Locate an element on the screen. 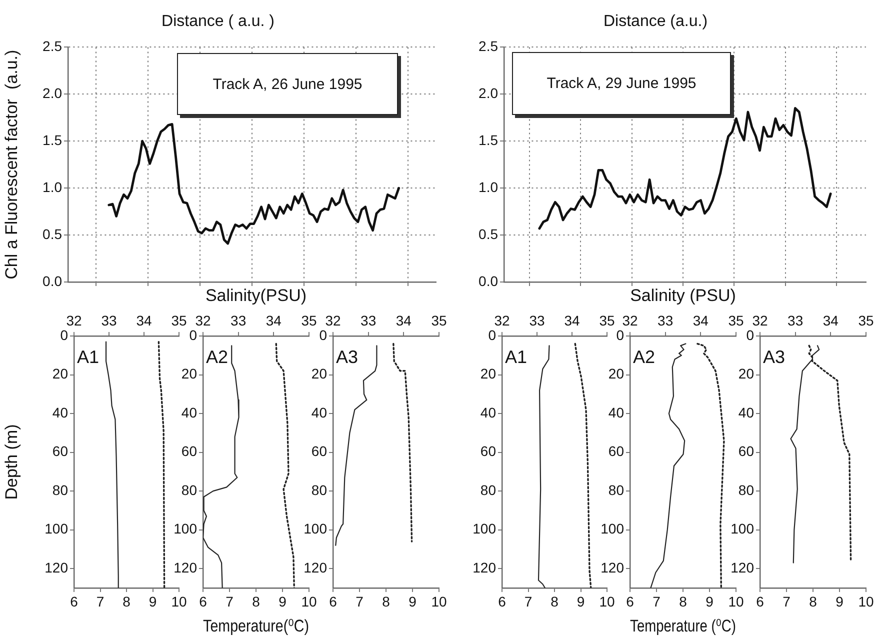 The height and width of the screenshot is (639, 880). x2-axis-title: Salinity(PSU) is located at coordinates (256, 295).